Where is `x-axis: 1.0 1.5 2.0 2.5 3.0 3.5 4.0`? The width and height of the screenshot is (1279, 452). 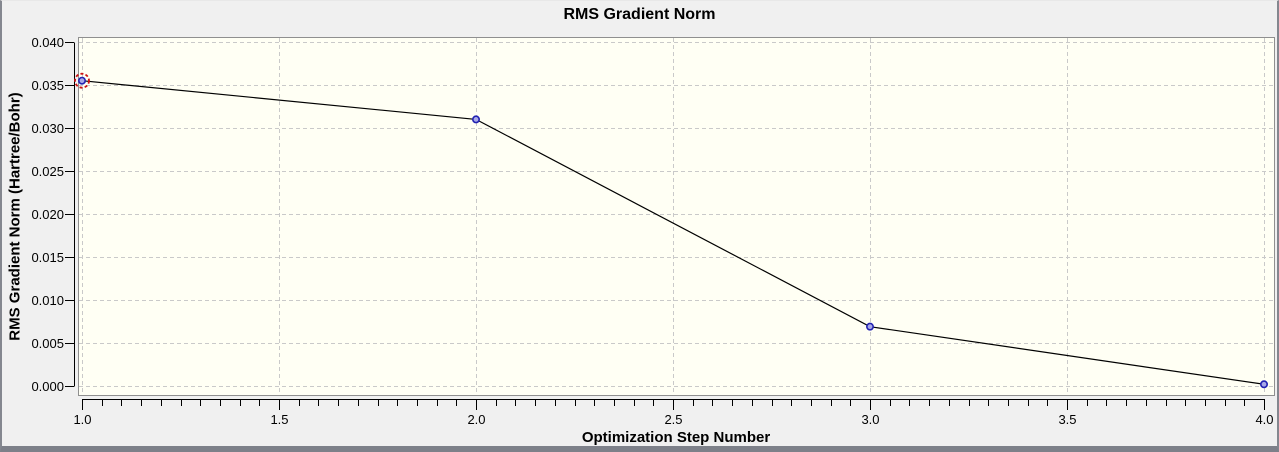
x-axis: 1.0 1.5 2.0 2.5 3.0 3.5 4.0 is located at coordinates (673, 413).